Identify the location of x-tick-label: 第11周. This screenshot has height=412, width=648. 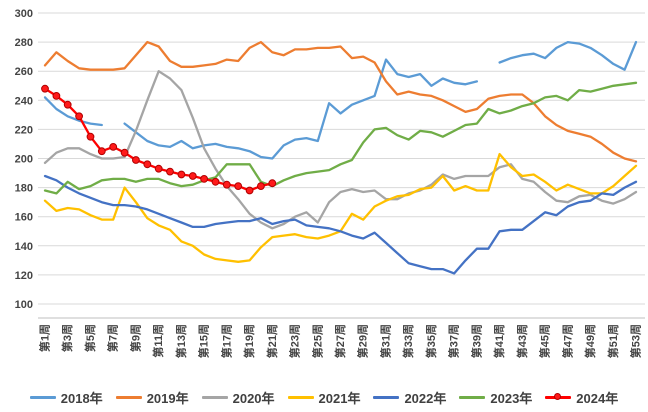
(158, 341).